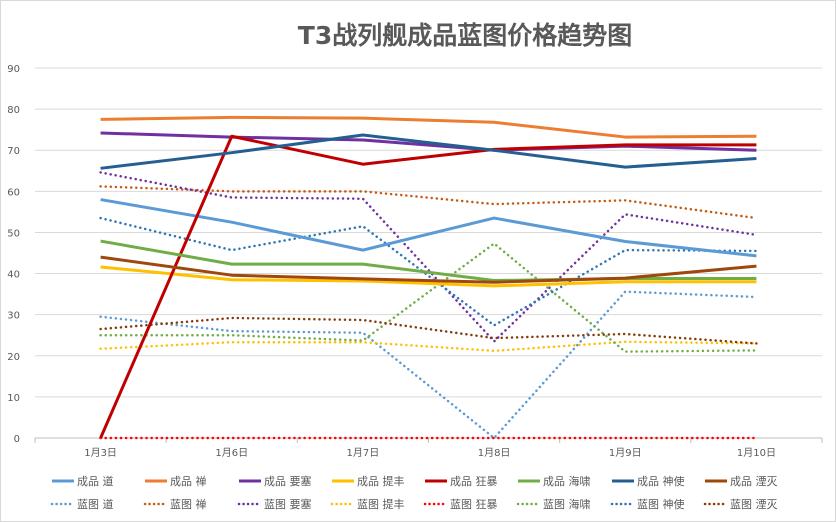  Describe the element at coordinates (100, 453) in the screenshot. I see `x-tick-label: 1月3日` at that location.